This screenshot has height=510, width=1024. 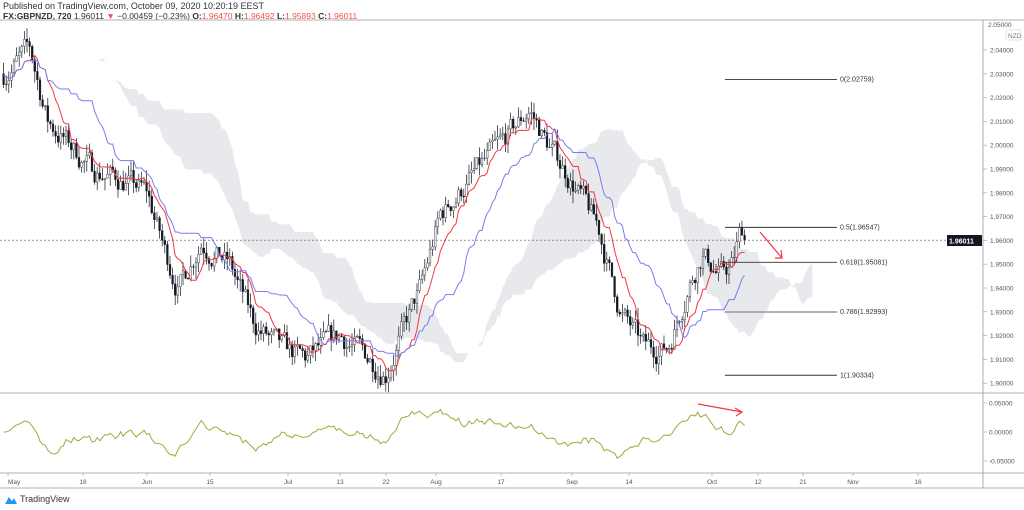 I want to click on down-triangle-icon: ▼, so click(x=110, y=16).